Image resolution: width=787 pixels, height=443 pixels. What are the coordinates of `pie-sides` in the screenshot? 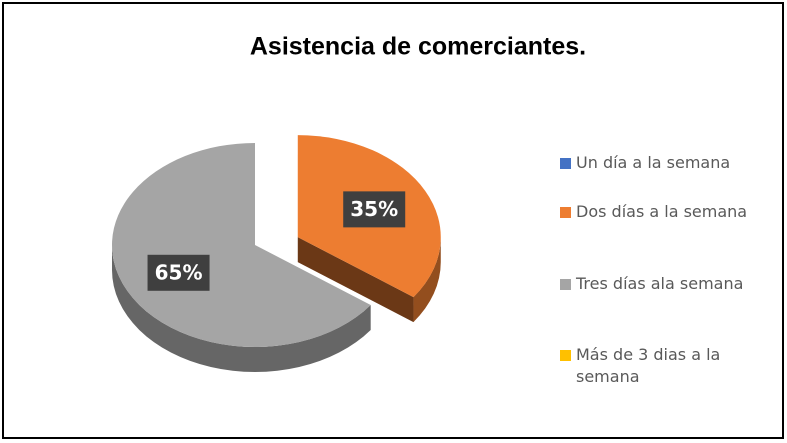 It's located at (276, 304).